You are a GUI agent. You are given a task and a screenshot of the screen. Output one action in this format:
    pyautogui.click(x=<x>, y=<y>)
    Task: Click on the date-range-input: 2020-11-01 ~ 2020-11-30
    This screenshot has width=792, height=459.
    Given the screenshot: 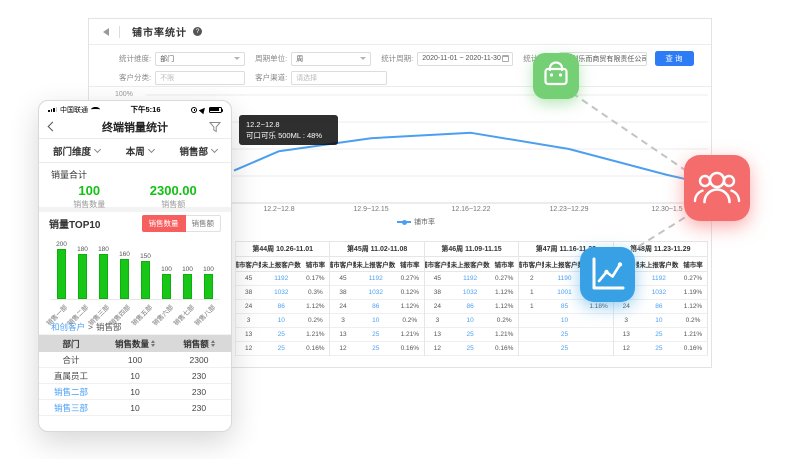 What is the action you would take?
    pyautogui.click(x=465, y=58)
    